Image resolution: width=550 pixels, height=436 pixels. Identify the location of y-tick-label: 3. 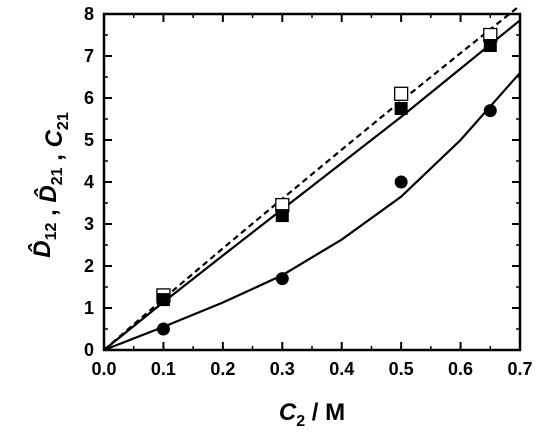
(89, 224).